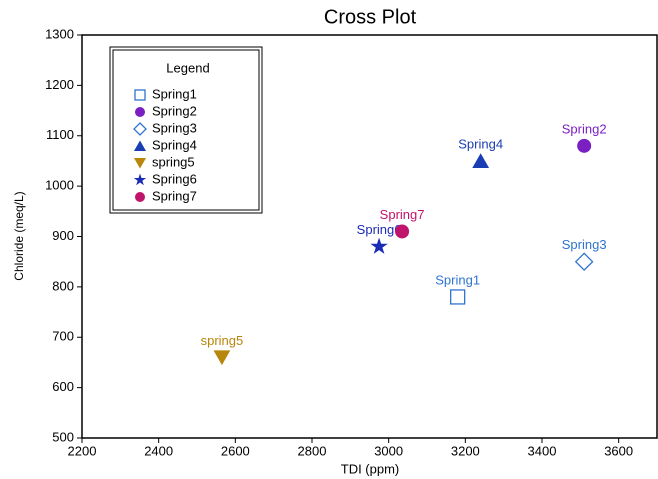 The height and width of the screenshot is (479, 658). I want to click on x-tick-label: 3200, so click(465, 450).